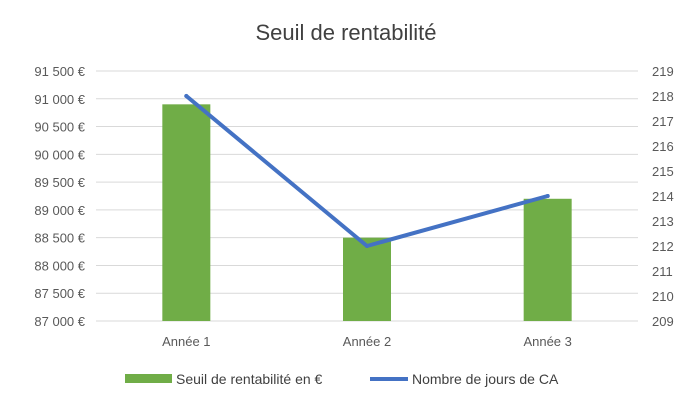 The width and height of the screenshot is (692, 401). Describe the element at coordinates (663, 296) in the screenshot. I see `right-tick-label: 210` at that location.